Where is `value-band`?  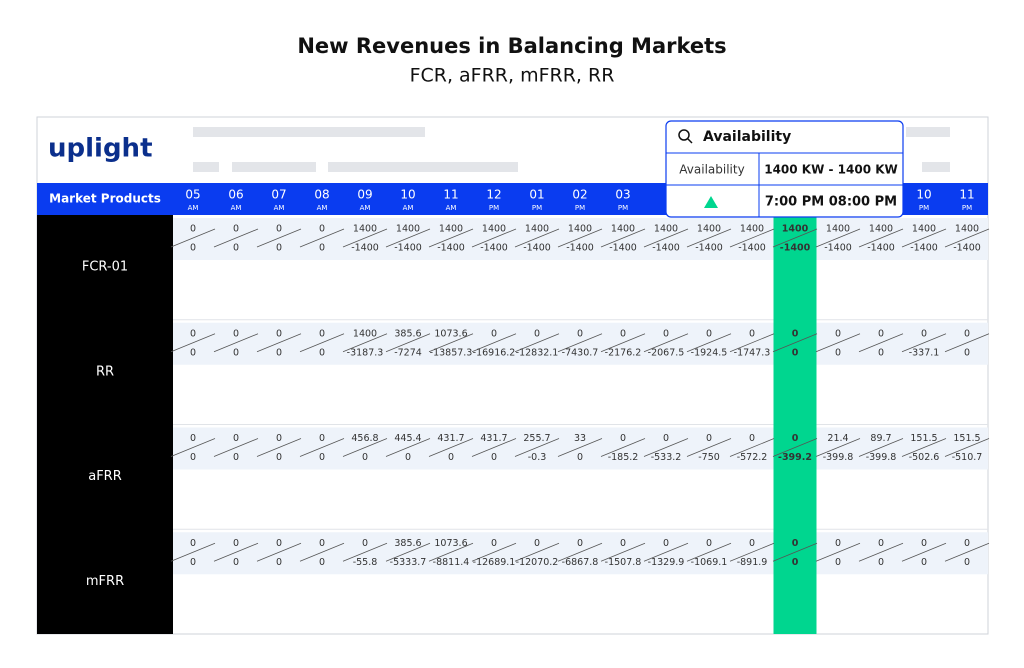 value-band is located at coordinates (580, 448).